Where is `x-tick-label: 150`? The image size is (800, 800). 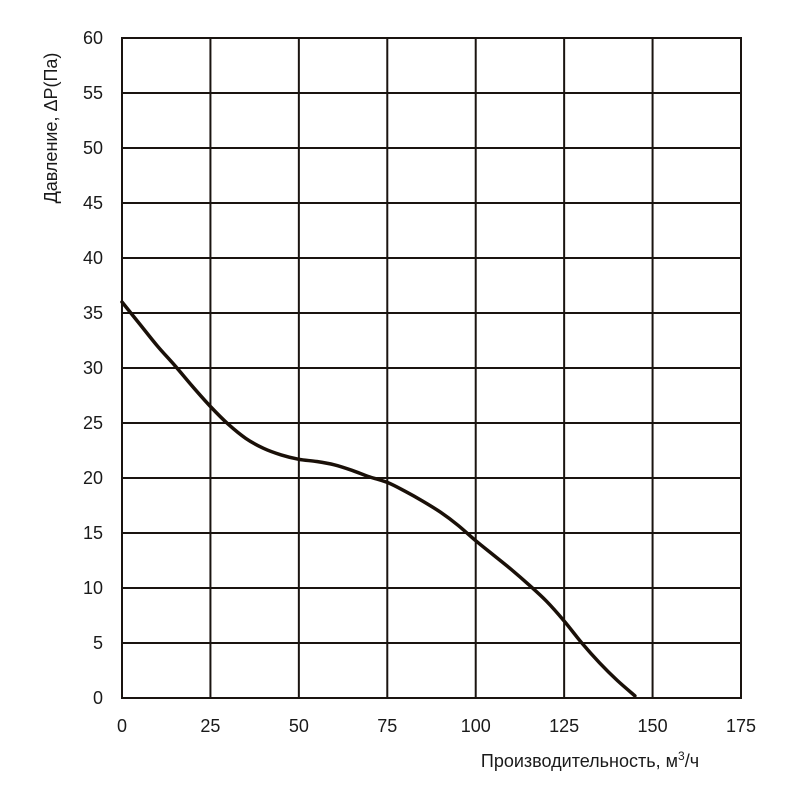 x-tick-label: 150 is located at coordinates (653, 726).